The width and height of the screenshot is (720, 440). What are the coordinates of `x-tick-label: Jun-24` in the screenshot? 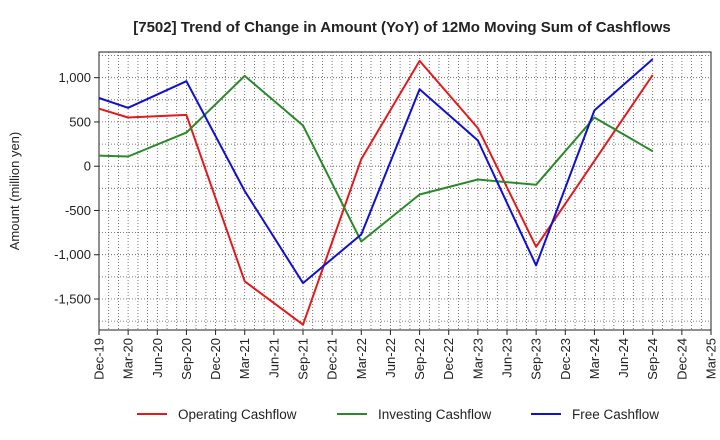 It's located at (623, 358).